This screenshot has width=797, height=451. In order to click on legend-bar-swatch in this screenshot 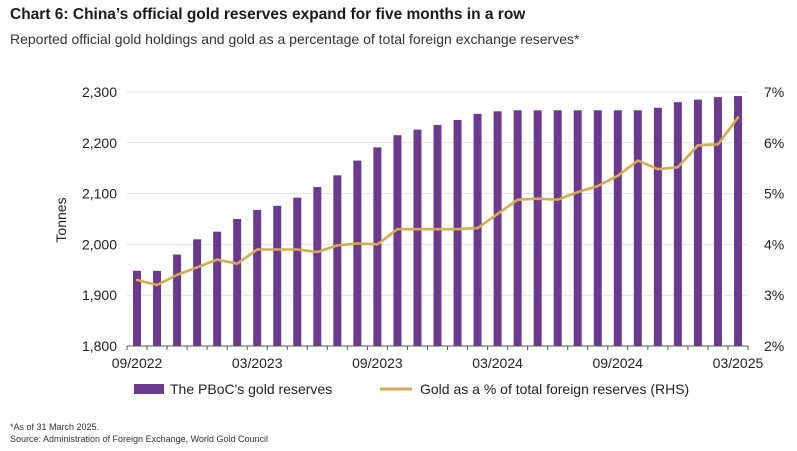, I will do `click(149, 389)`.